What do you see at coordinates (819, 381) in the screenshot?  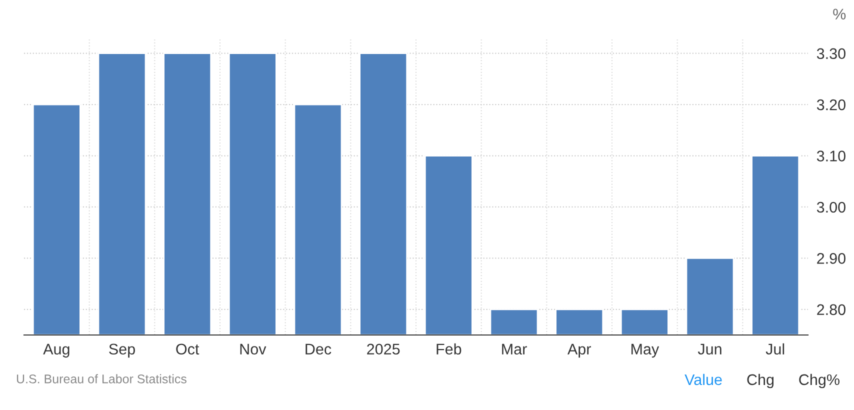 I see `text: Chg%` at bounding box center [819, 381].